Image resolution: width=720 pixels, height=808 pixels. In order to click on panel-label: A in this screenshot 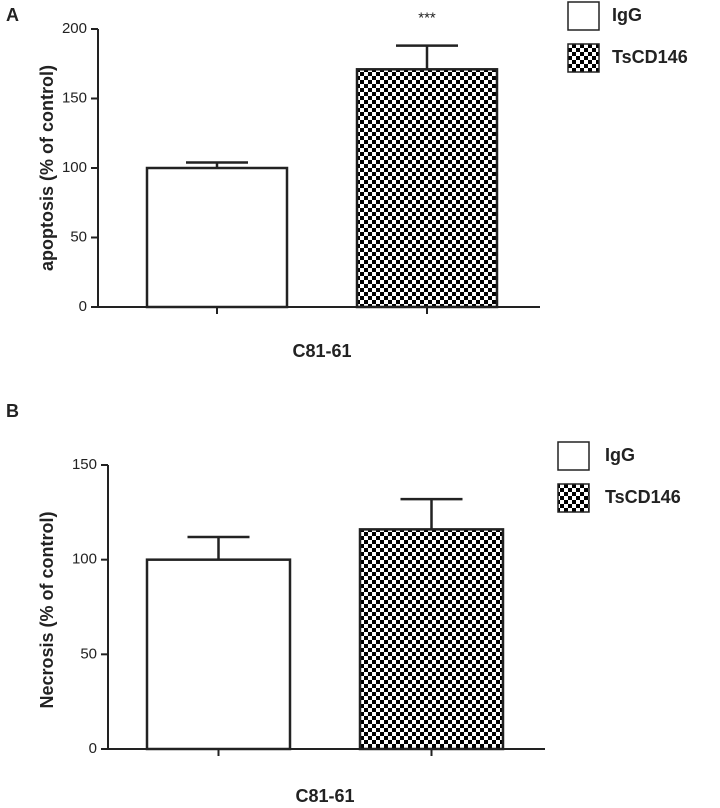, I will do `click(12, 15)`.